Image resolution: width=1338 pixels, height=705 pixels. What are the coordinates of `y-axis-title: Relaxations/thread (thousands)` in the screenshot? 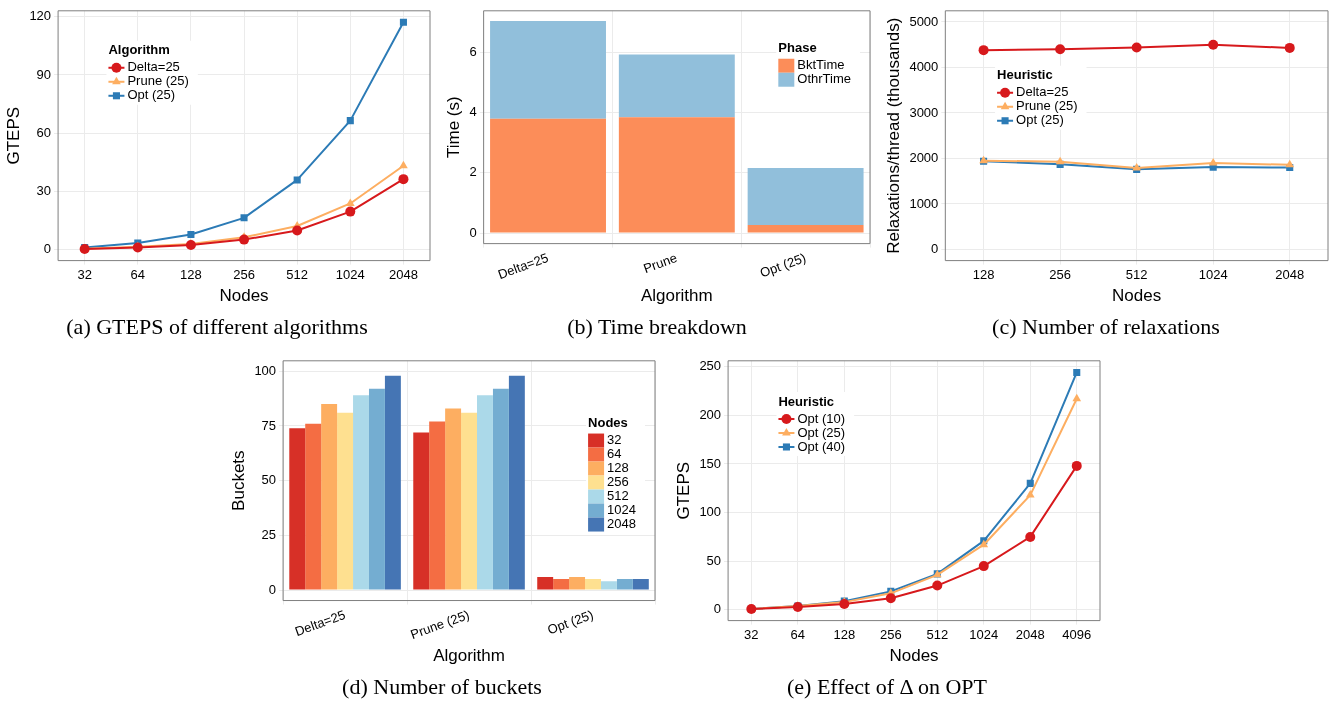 It's located at (893, 135).